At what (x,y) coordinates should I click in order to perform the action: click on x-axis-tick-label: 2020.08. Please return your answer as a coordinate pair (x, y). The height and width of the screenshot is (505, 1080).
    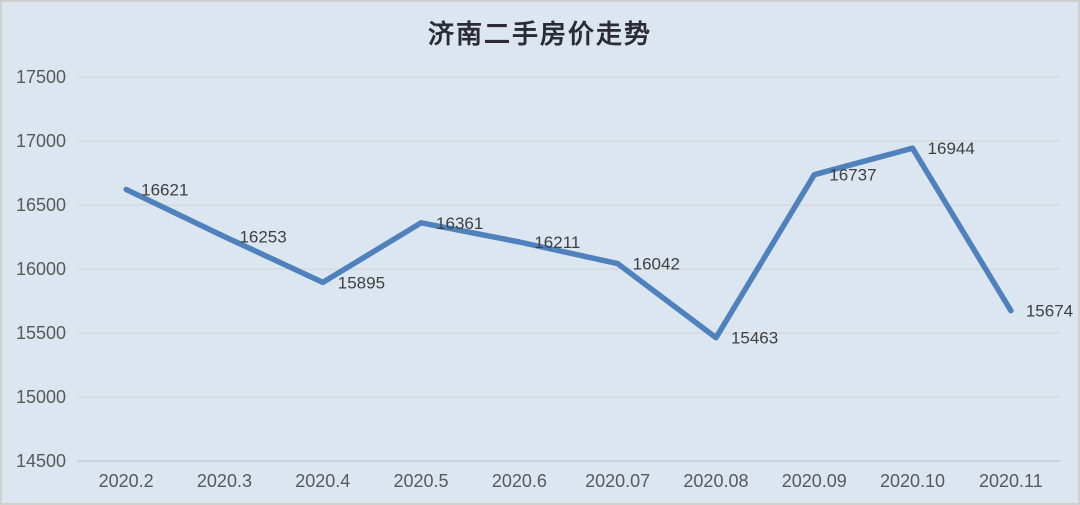
    Looking at the image, I should click on (715, 481).